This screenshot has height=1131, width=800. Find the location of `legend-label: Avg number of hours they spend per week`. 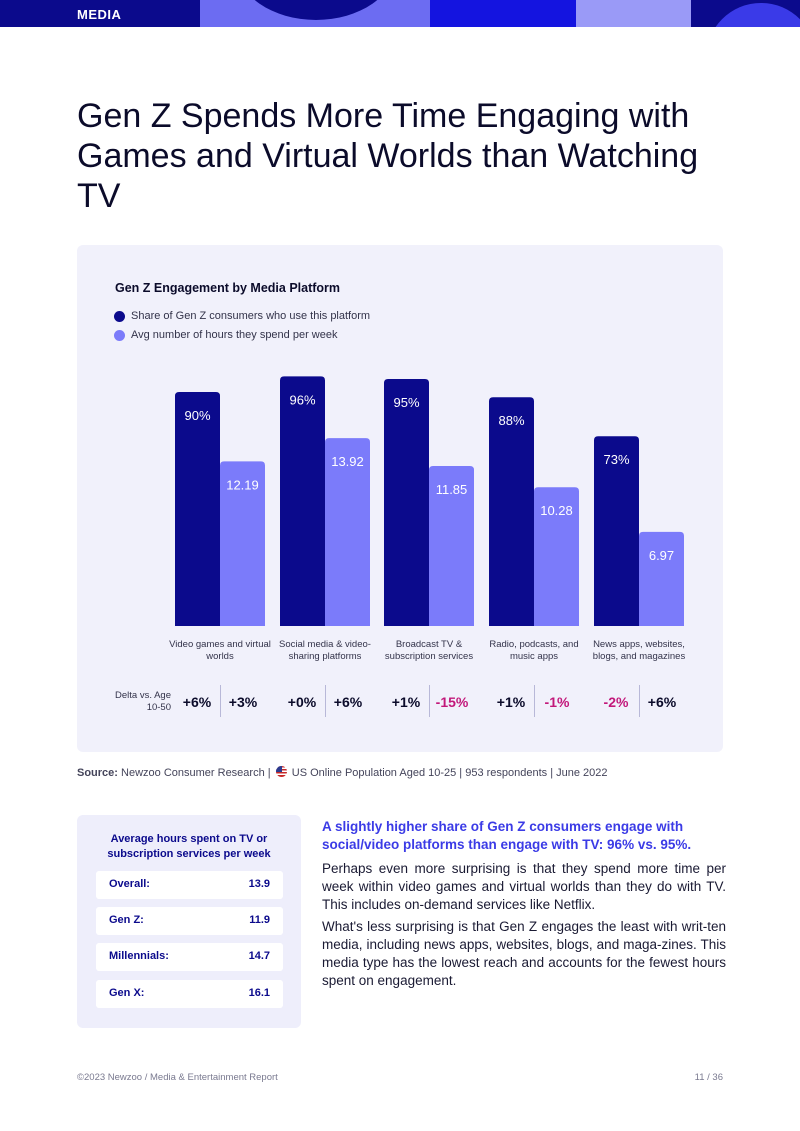

legend-label: Avg number of hours they spend per week is located at coordinates (234, 335).